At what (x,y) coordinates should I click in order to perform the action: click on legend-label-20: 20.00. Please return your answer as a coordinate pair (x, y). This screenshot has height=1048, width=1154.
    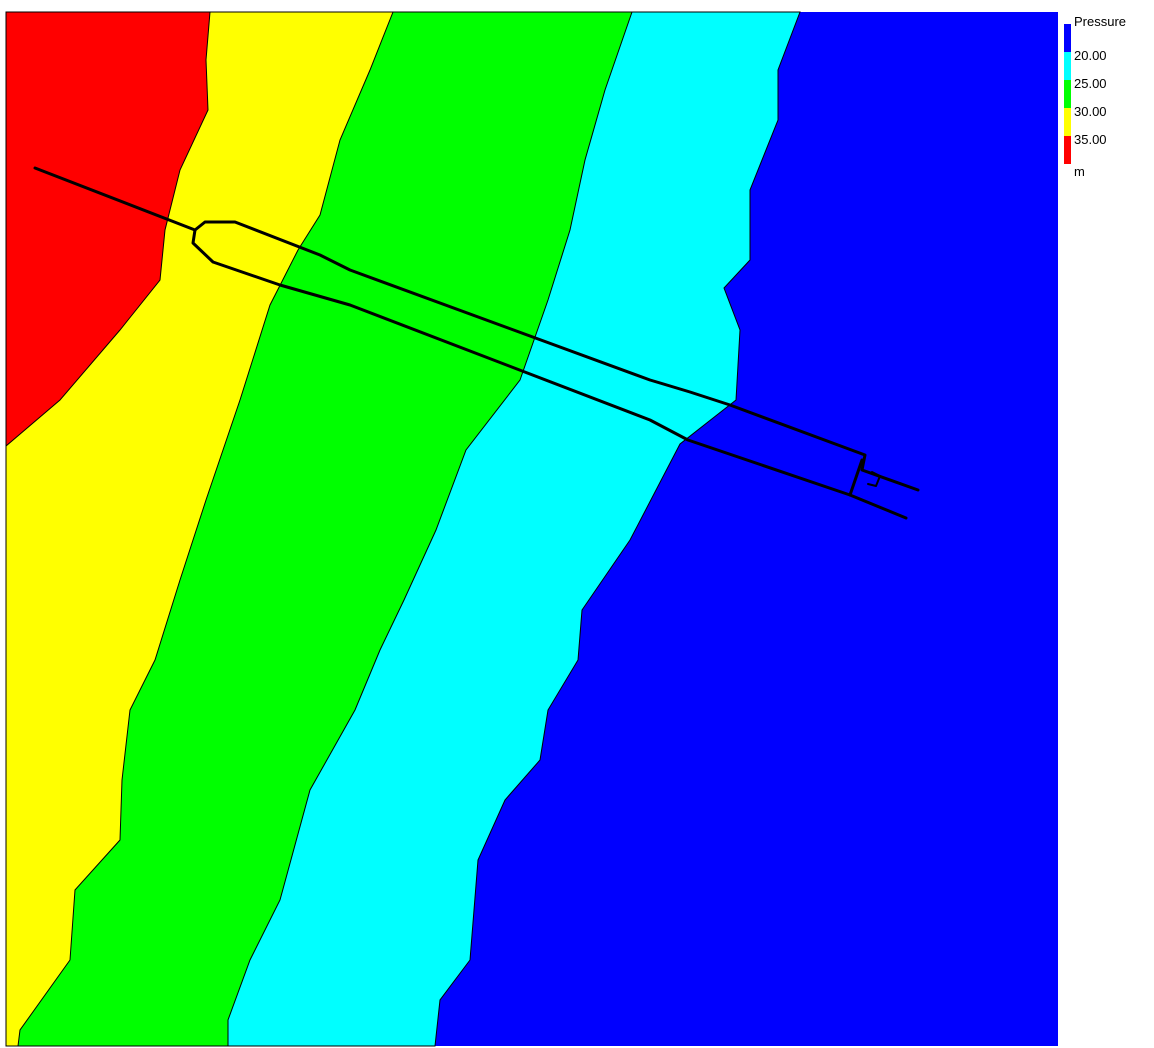
    Looking at the image, I should click on (1090, 55).